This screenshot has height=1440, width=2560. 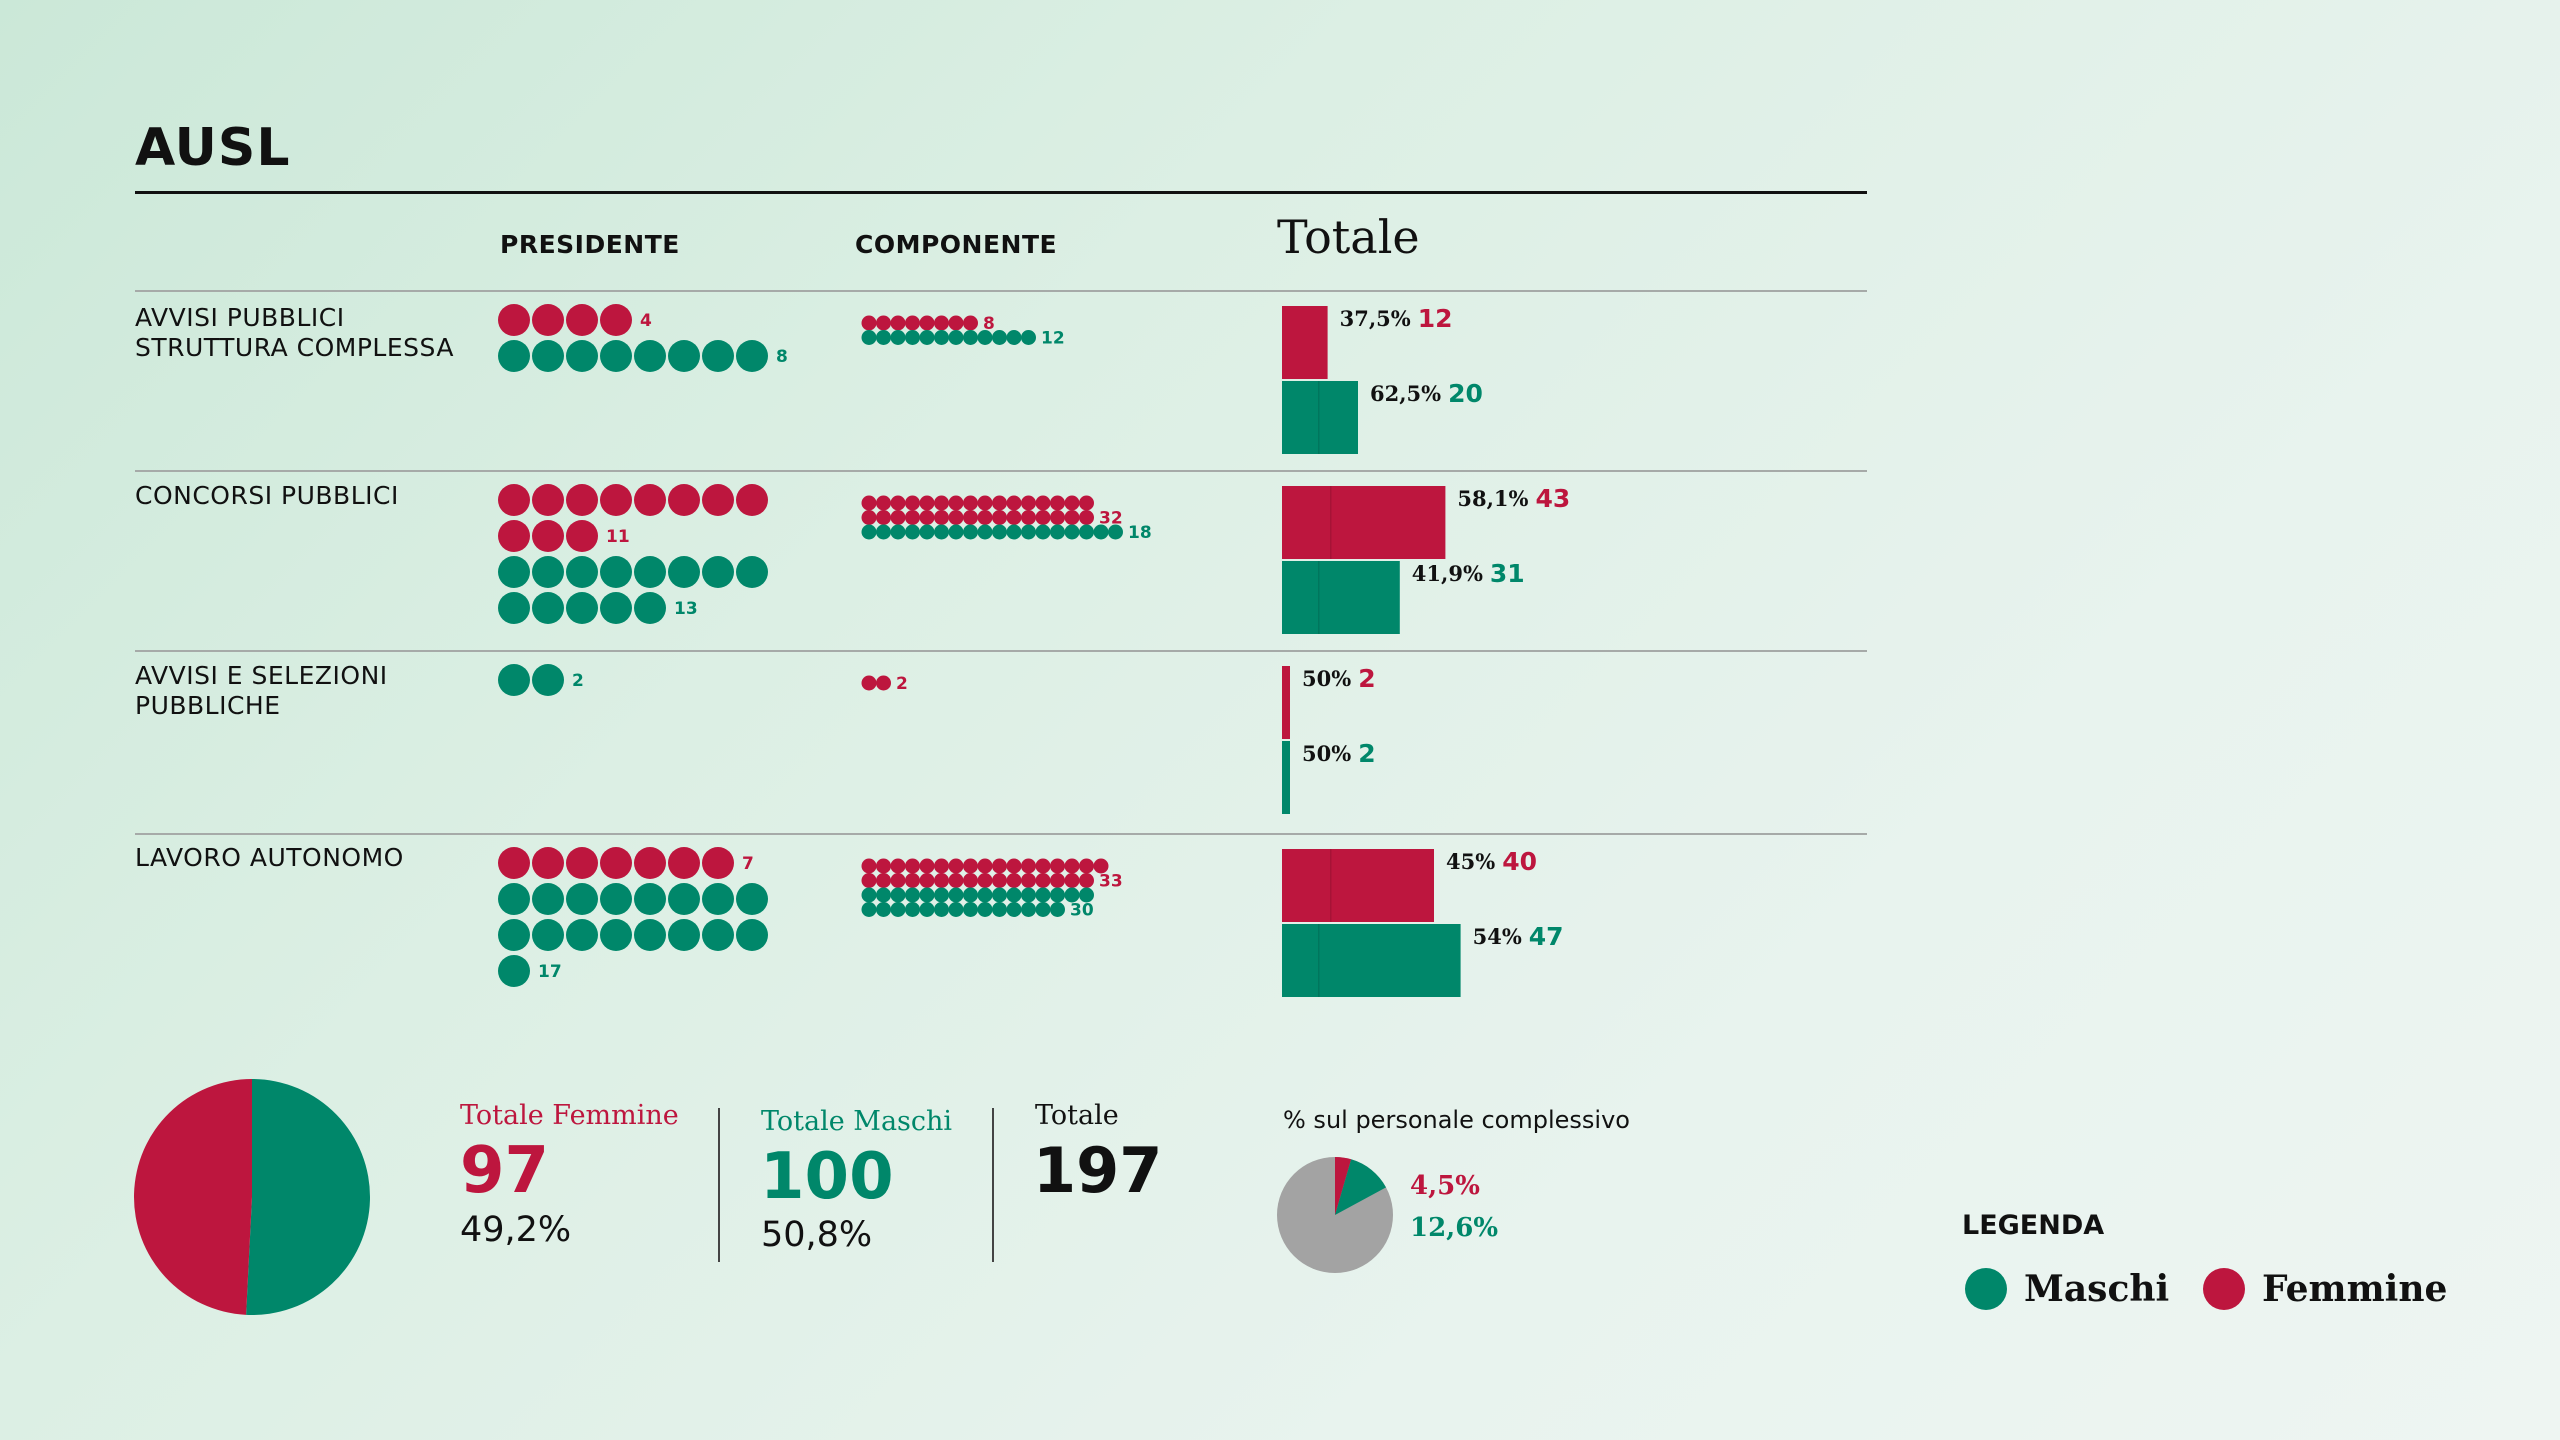 I want to click on totale-femmine-pct: 58,1%, so click(x=1492, y=498).